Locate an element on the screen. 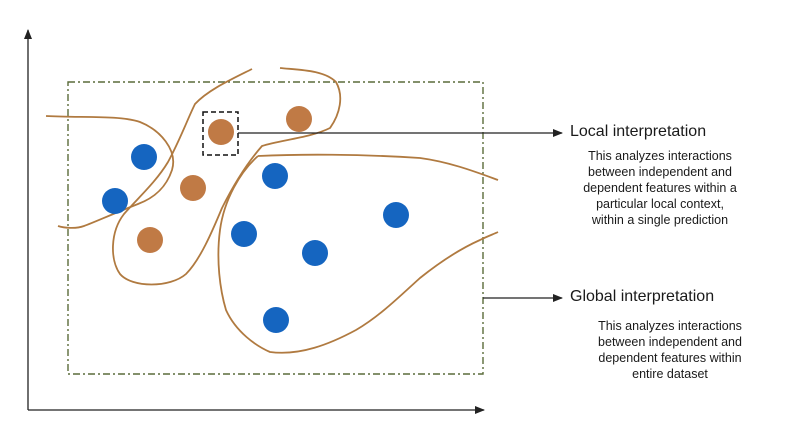 This screenshot has height=437, width=797. description-line: dependent features within a is located at coordinates (660, 188).